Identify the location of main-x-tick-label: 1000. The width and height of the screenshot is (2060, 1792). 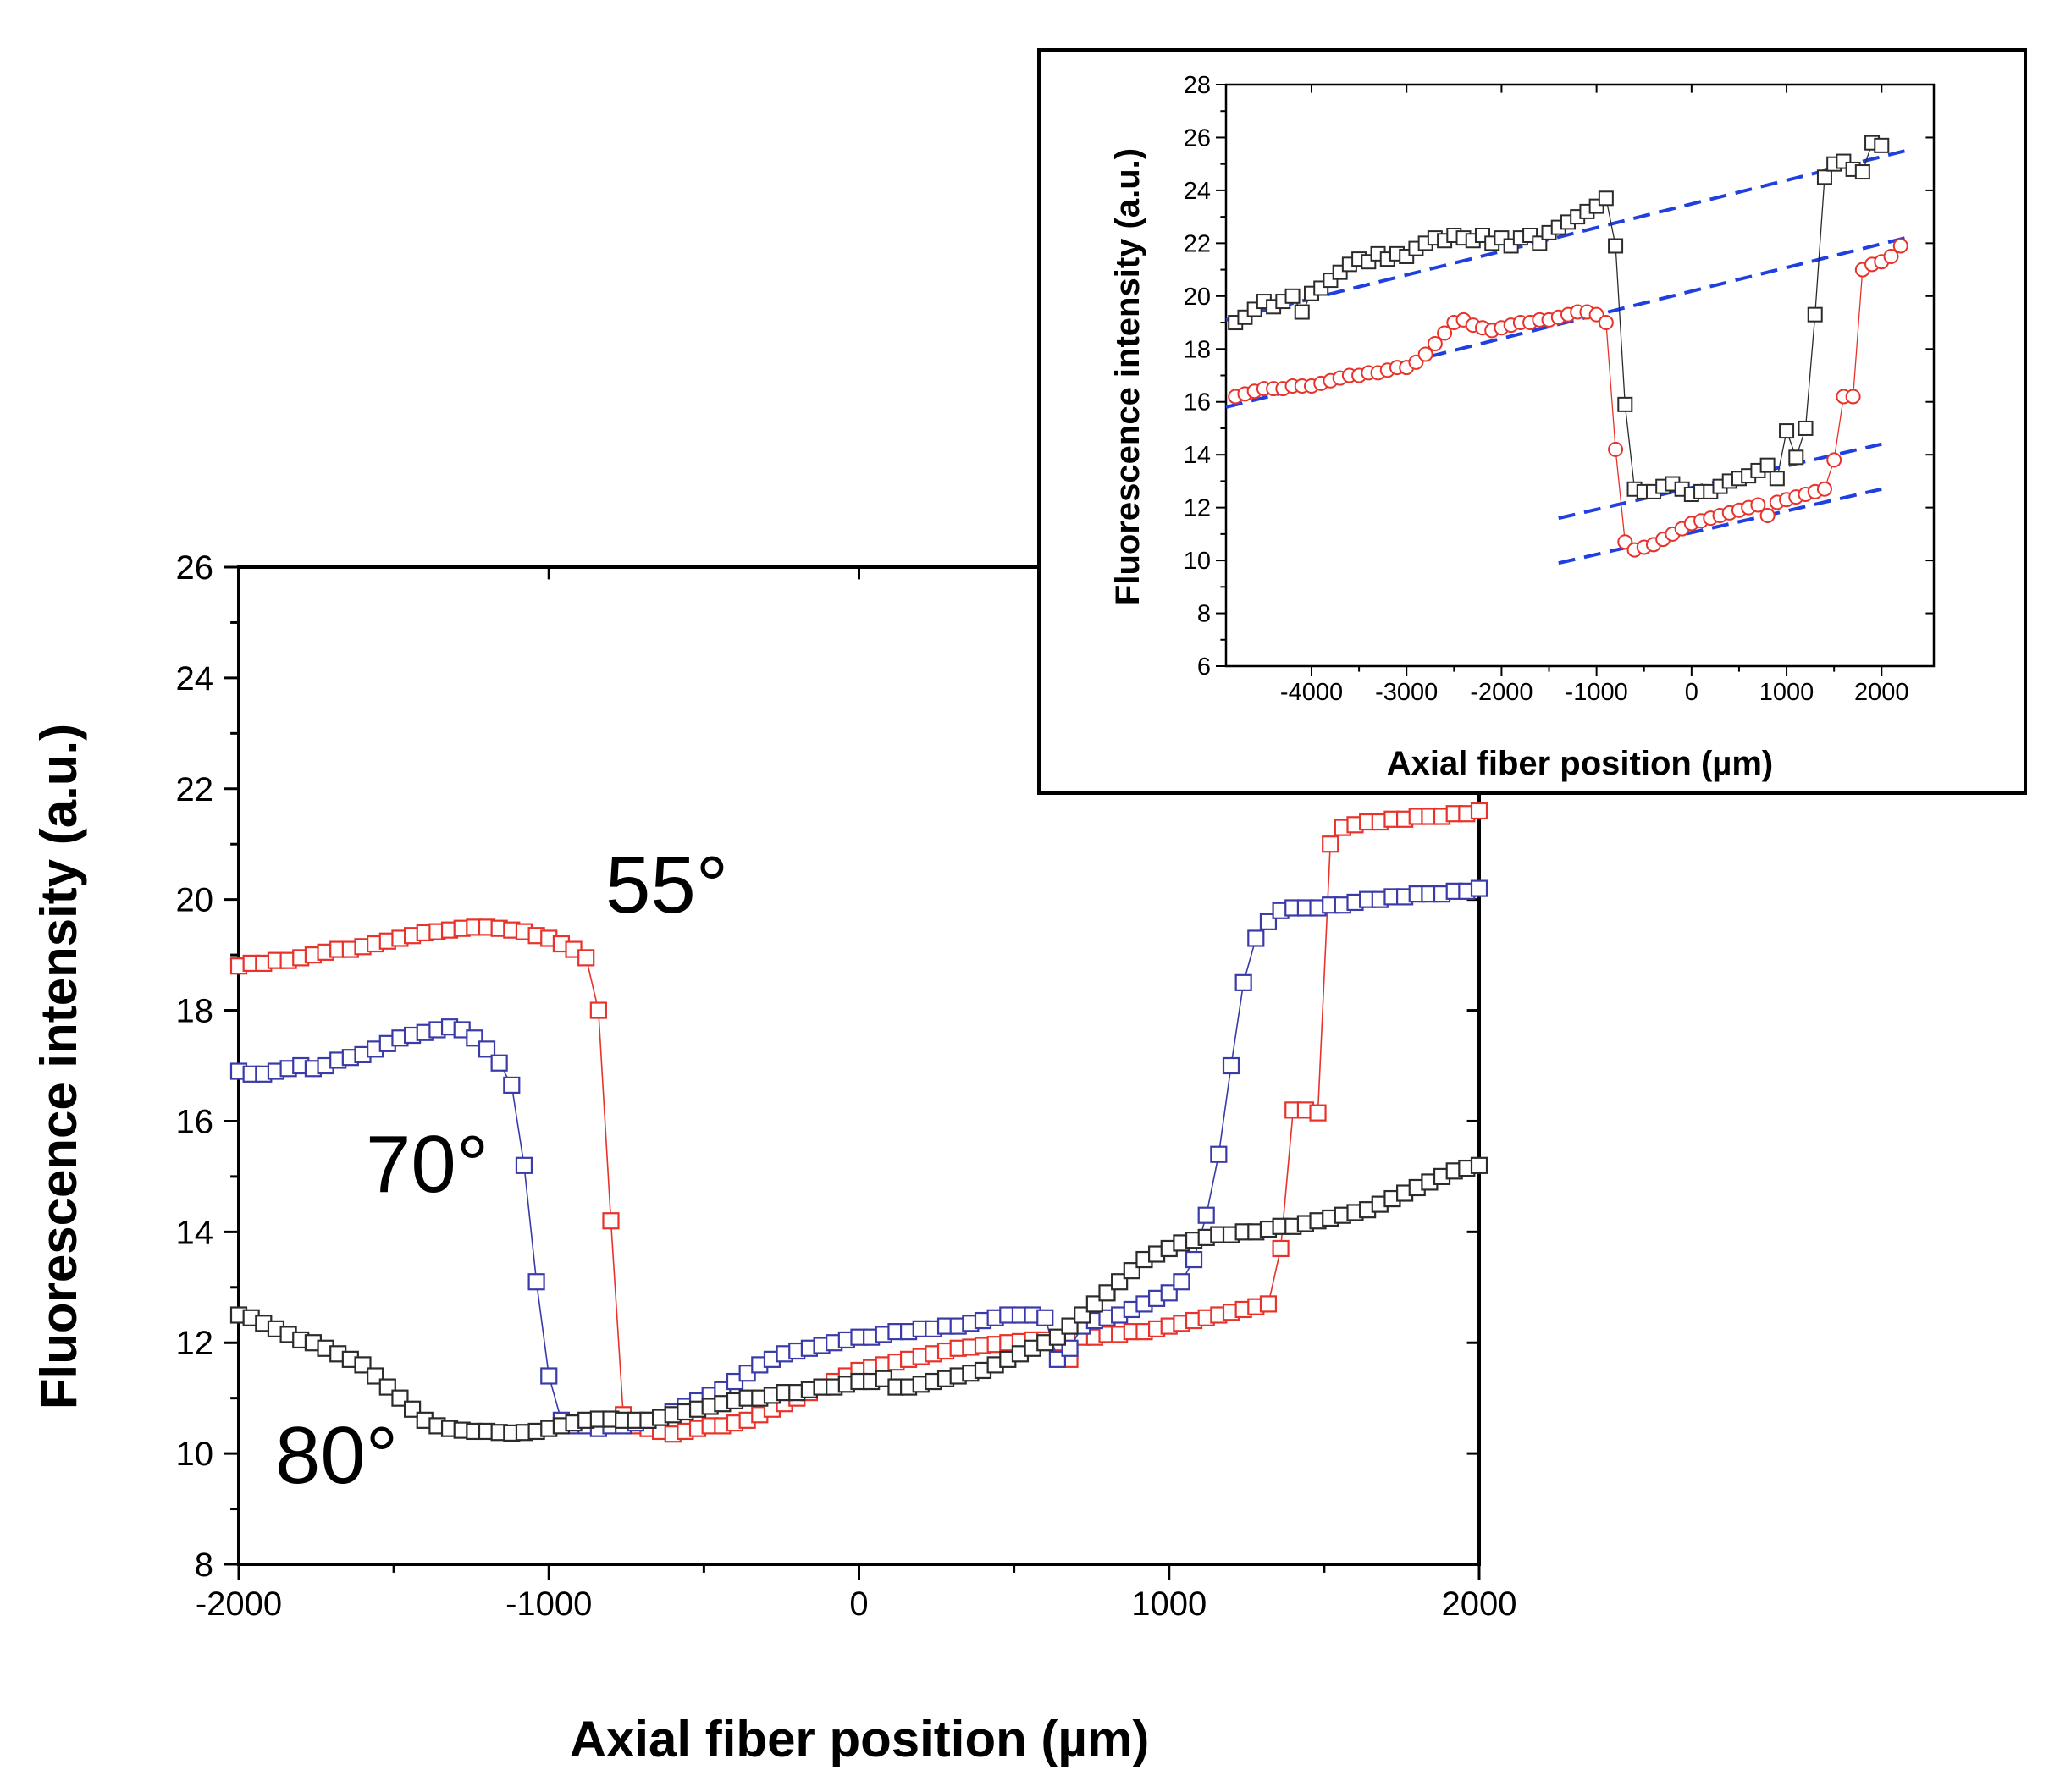
(1169, 1604).